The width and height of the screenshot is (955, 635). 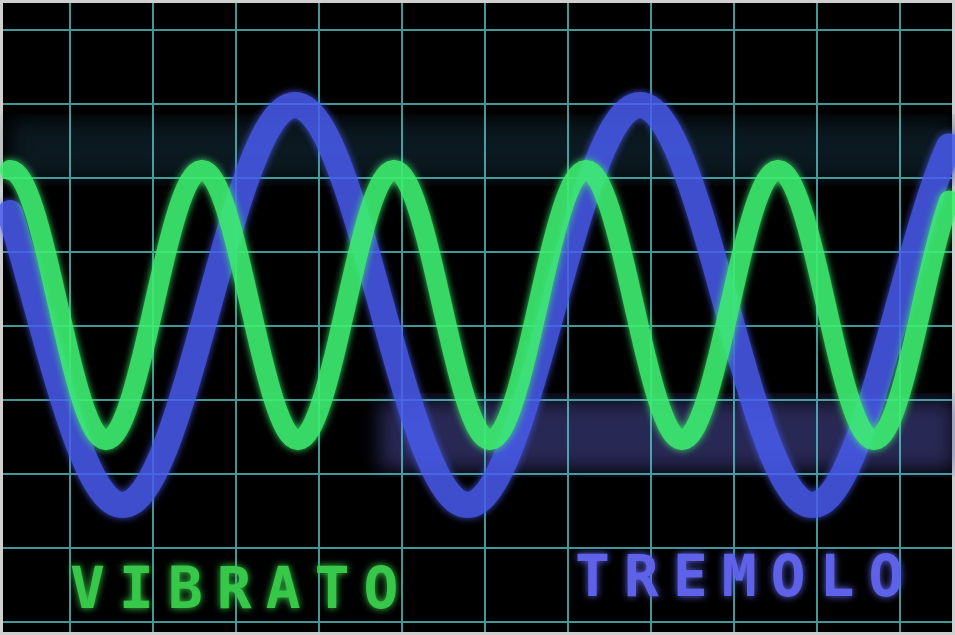 I want to click on glow-band, so click(x=482, y=150).